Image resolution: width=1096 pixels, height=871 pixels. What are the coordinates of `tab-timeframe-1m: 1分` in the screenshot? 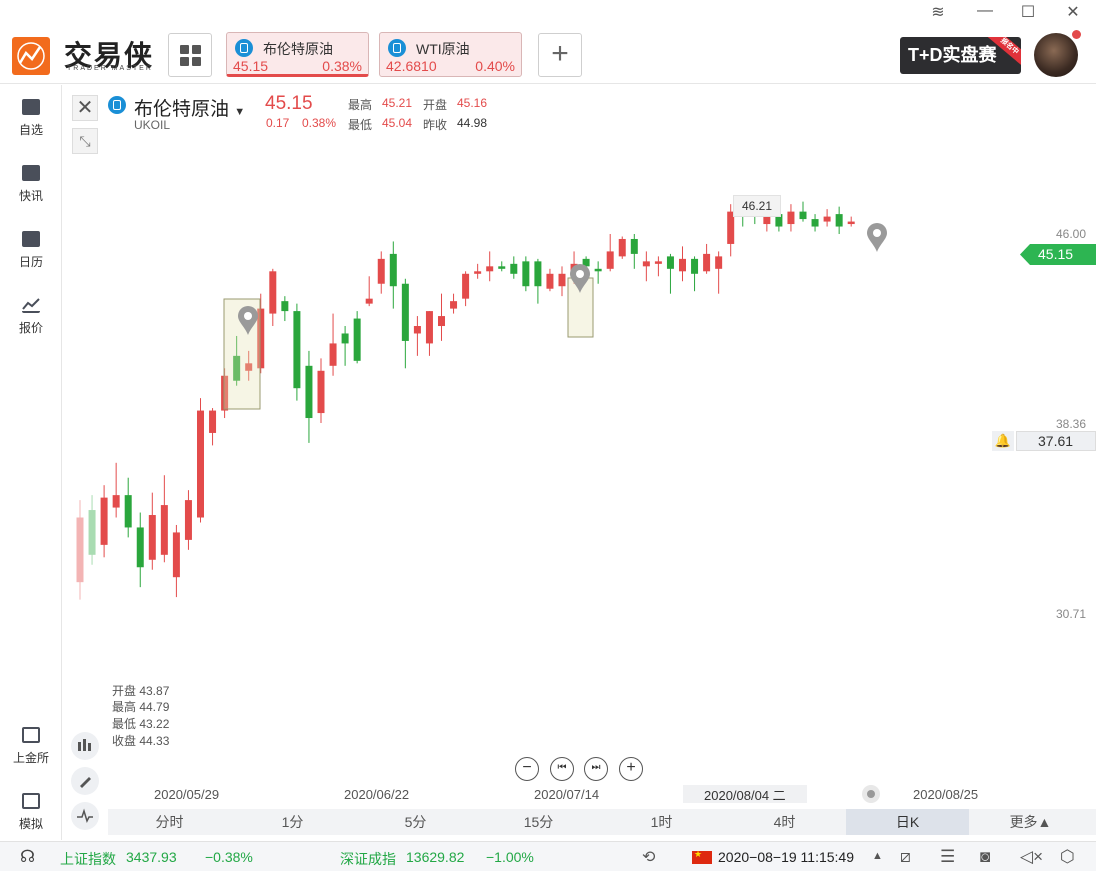 It's located at (292, 822).